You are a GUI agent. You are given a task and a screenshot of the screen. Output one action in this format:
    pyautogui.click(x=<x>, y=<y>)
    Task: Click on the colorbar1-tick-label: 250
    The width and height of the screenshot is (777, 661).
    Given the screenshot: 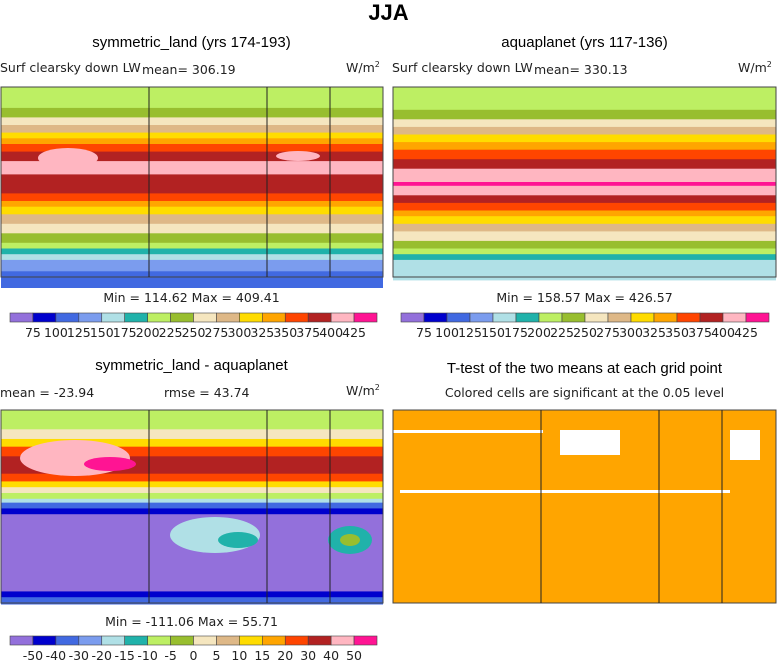 What is the action you would take?
    pyautogui.click(x=194, y=332)
    